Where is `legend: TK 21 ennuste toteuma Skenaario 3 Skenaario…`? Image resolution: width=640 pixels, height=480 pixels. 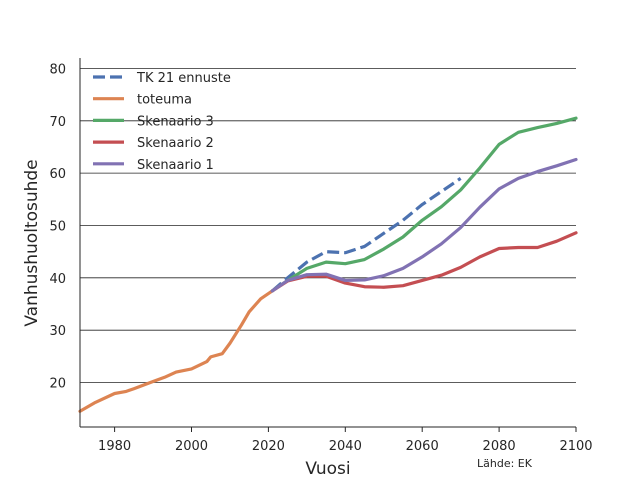
legend: TK 21 ennuste toteuma Skenaario 3 Skenaario… is located at coordinates (162, 122).